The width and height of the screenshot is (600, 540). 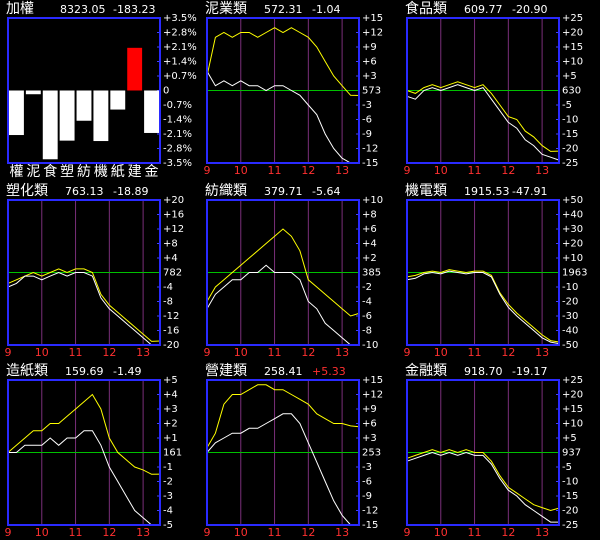 I want to click on y-tick-label: +4, so click(x=170, y=395).